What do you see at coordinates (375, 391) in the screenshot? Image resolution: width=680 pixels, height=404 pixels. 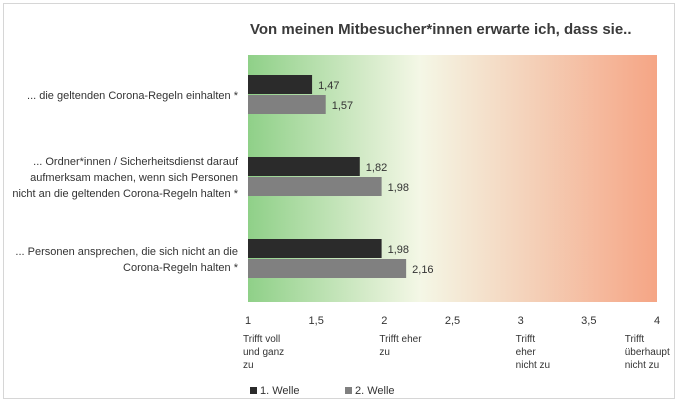 I see `legend-label: 2. Welle` at bounding box center [375, 391].